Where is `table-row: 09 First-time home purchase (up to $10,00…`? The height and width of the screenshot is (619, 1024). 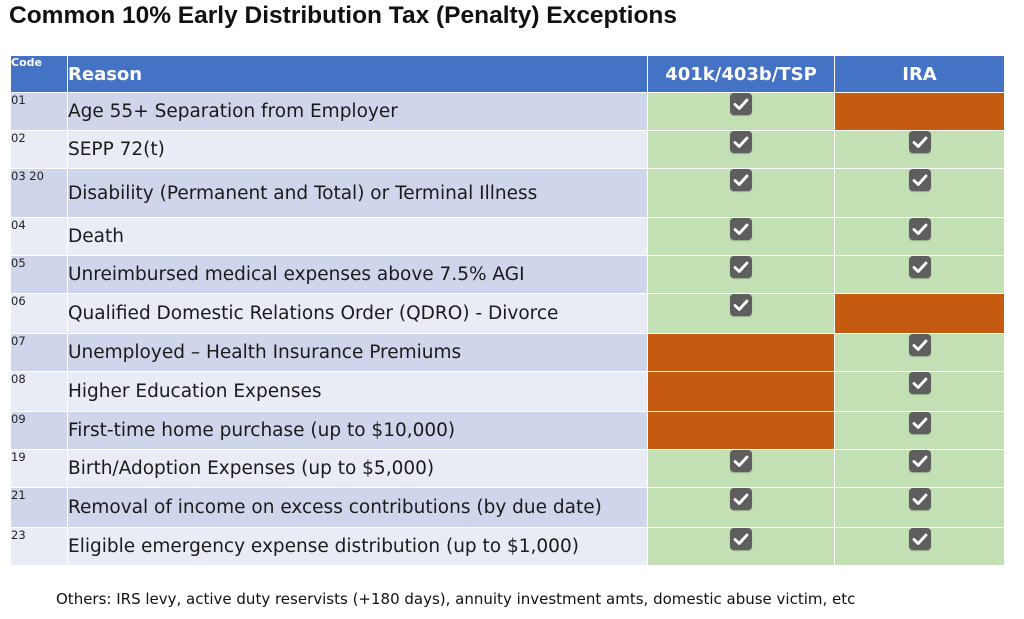
table-row: 09 First-time home purchase (up to $10,00… is located at coordinates (507, 430).